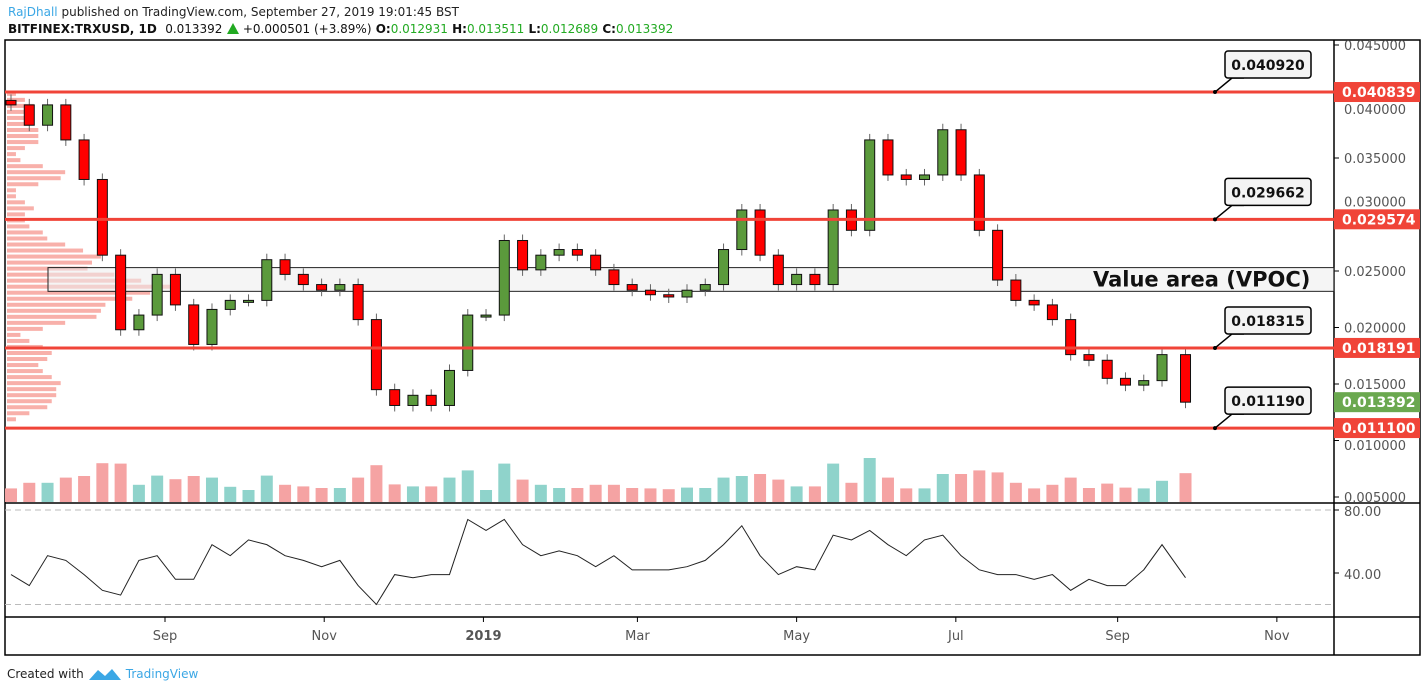  I want to click on price-callout-label: 0.018315, so click(1268, 322).